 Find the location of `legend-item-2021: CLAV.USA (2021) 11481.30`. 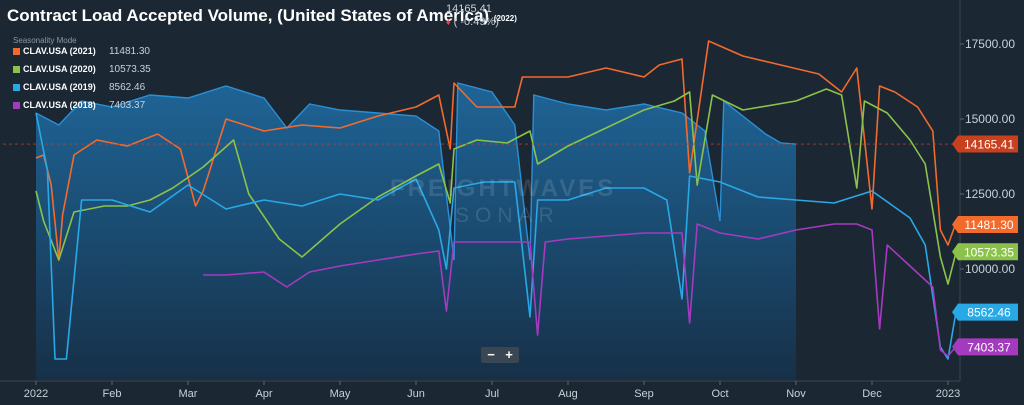

legend-item-2021: CLAV.USA (2021) 11481.30 is located at coordinates (81, 51).